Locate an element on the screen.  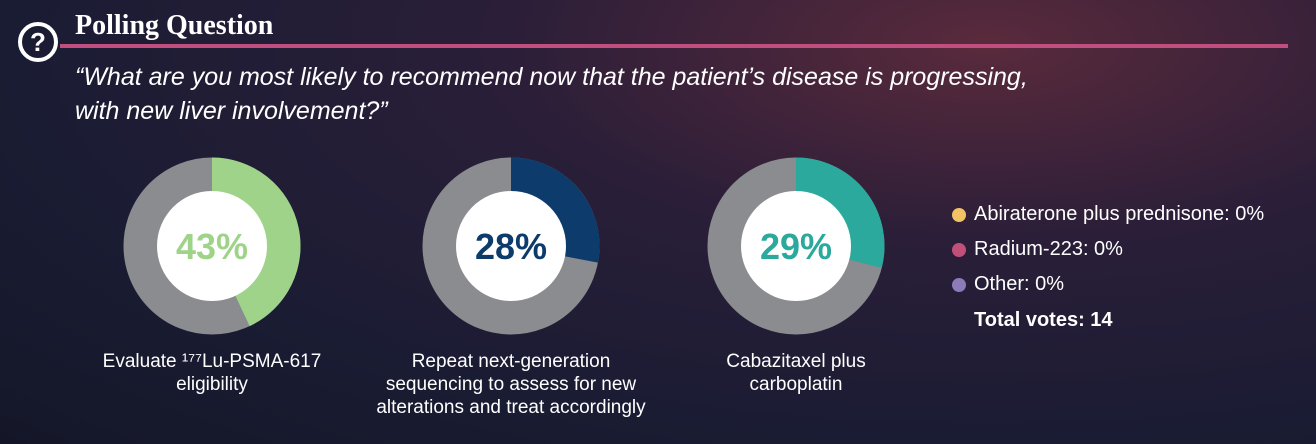
total-votes: Total votes: 14 is located at coordinates (1043, 320).